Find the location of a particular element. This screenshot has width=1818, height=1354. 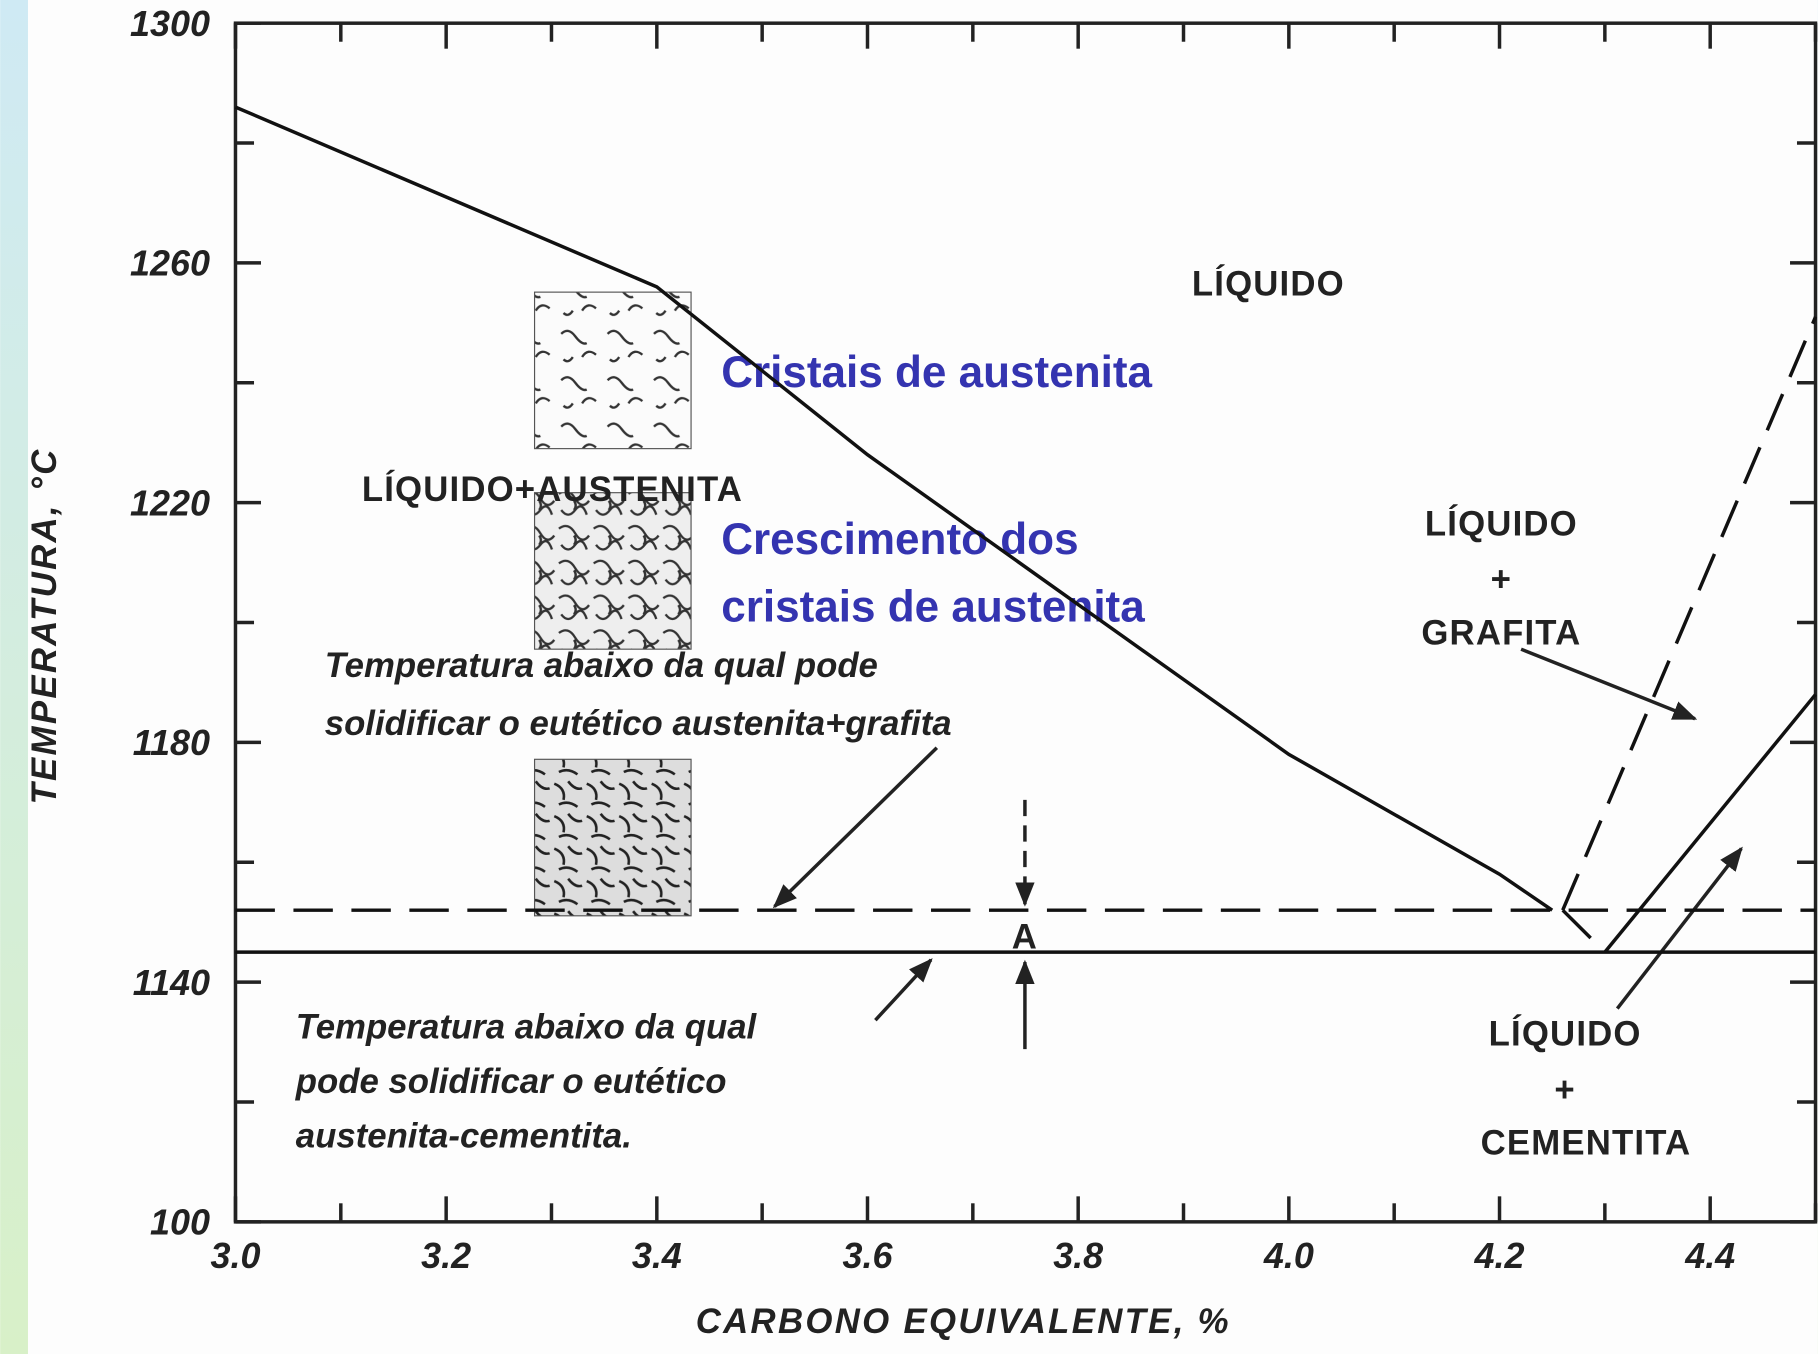

y-tick-label: 1180 is located at coordinates (171, 742).